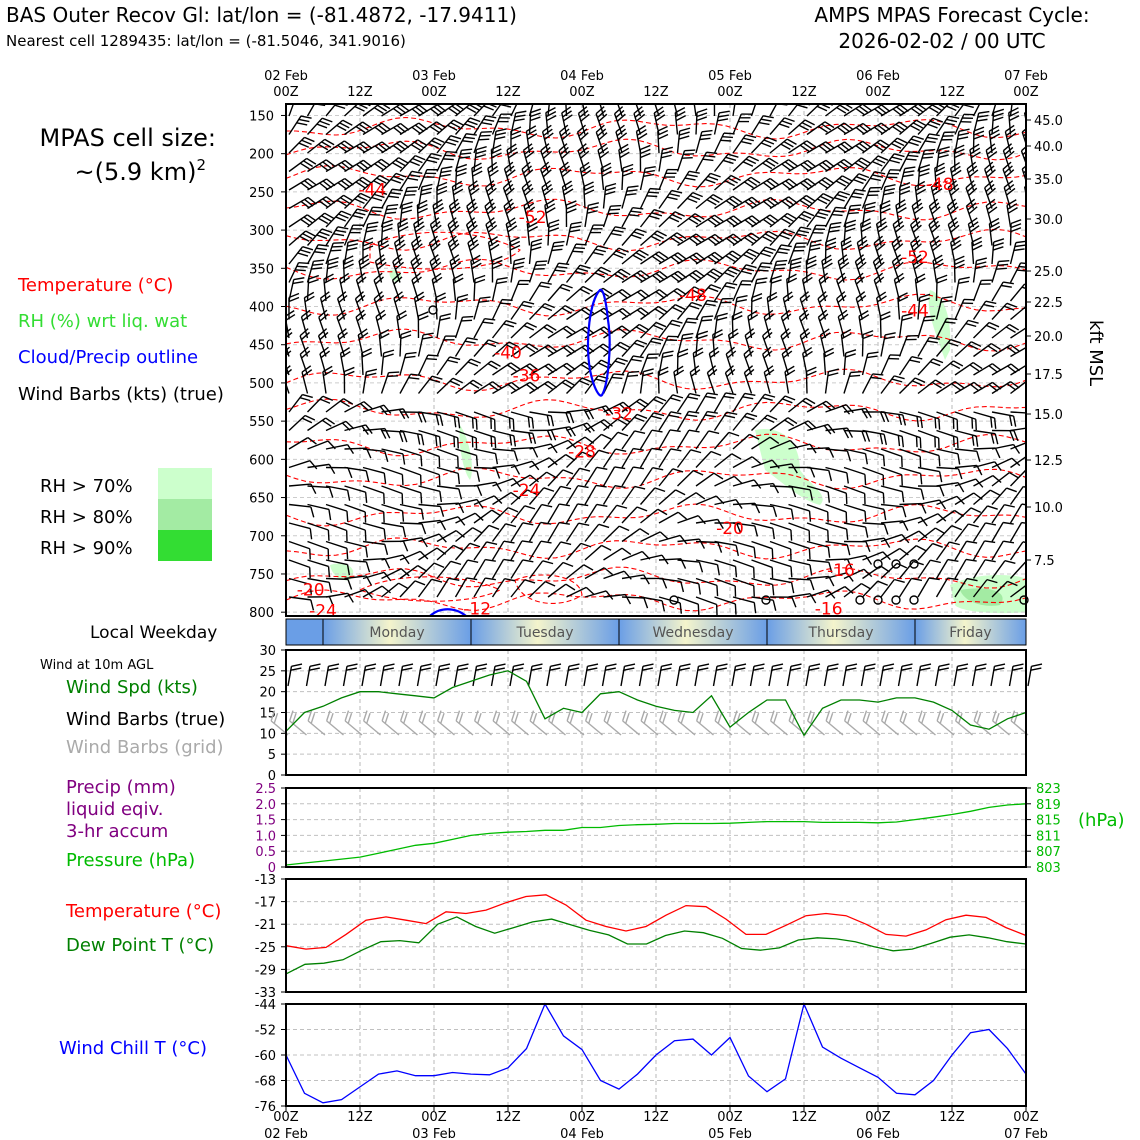 The width and height of the screenshot is (1140, 1140). Describe the element at coordinates (128, 138) in the screenshot. I see `cell-size-label: MPAS cell size:` at that location.